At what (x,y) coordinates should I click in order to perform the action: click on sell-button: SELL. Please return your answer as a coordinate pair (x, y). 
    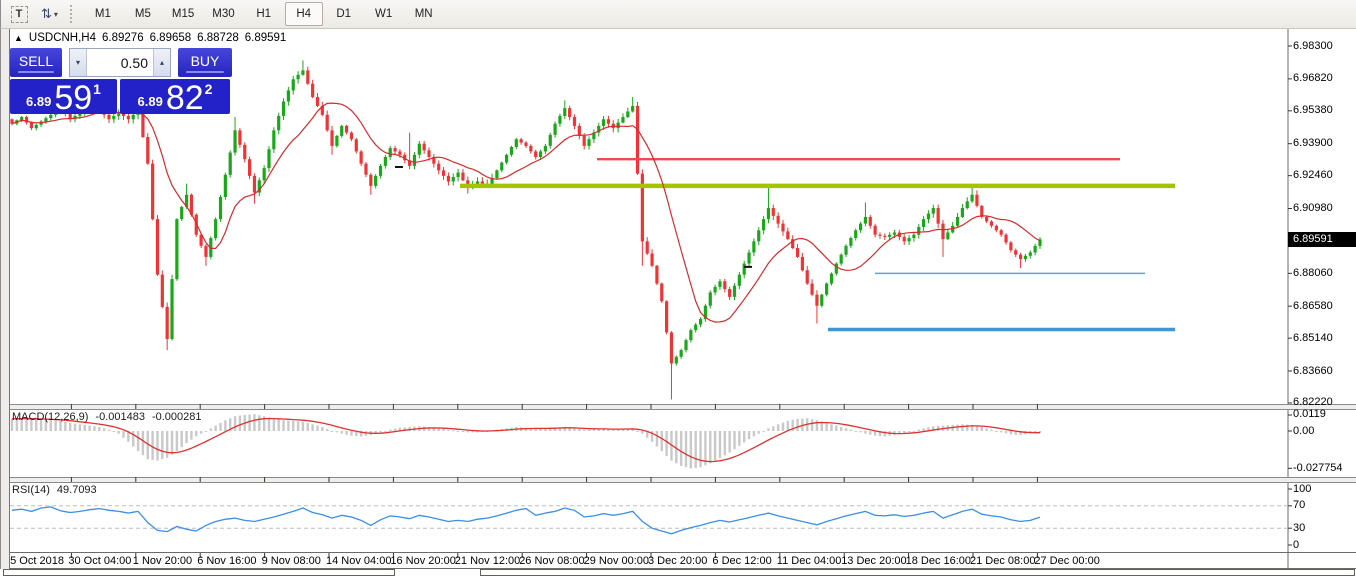
    Looking at the image, I should click on (36, 62).